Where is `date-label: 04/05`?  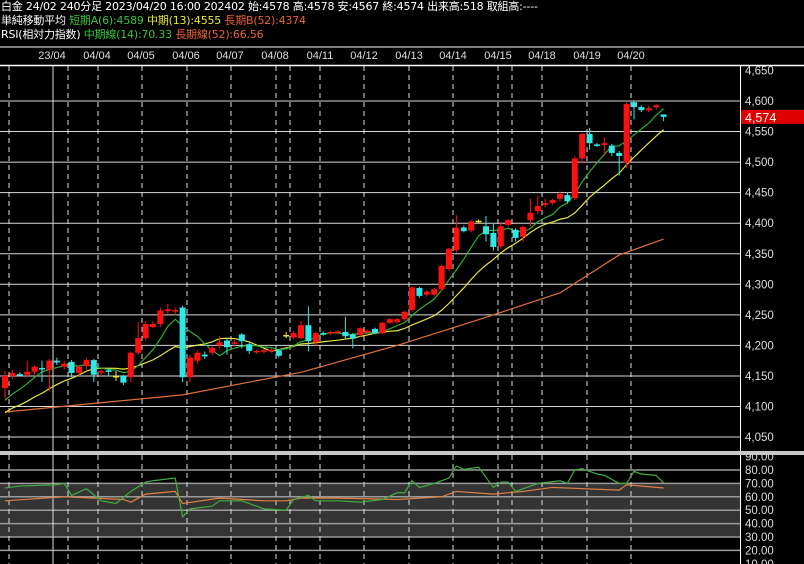 date-label: 04/05 is located at coordinates (141, 56).